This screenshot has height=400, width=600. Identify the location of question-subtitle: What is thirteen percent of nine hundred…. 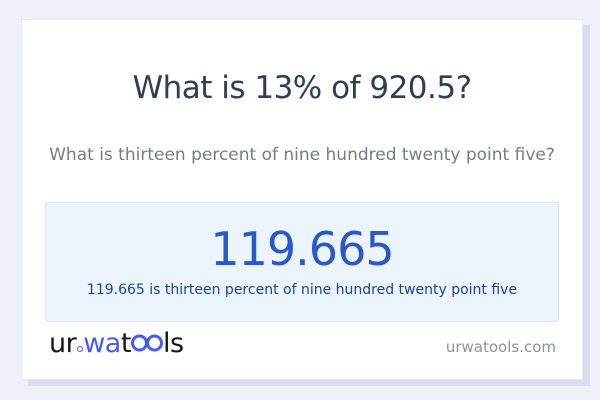
(302, 154).